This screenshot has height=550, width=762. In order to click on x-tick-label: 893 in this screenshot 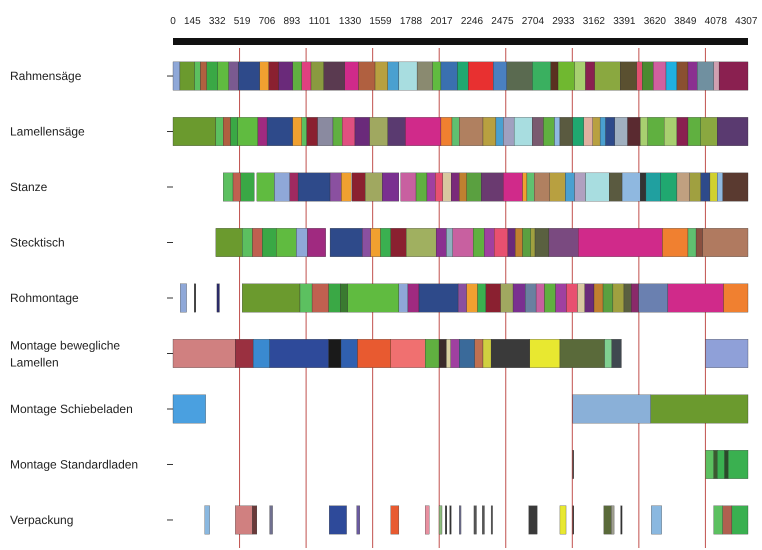, I will do `click(292, 21)`.